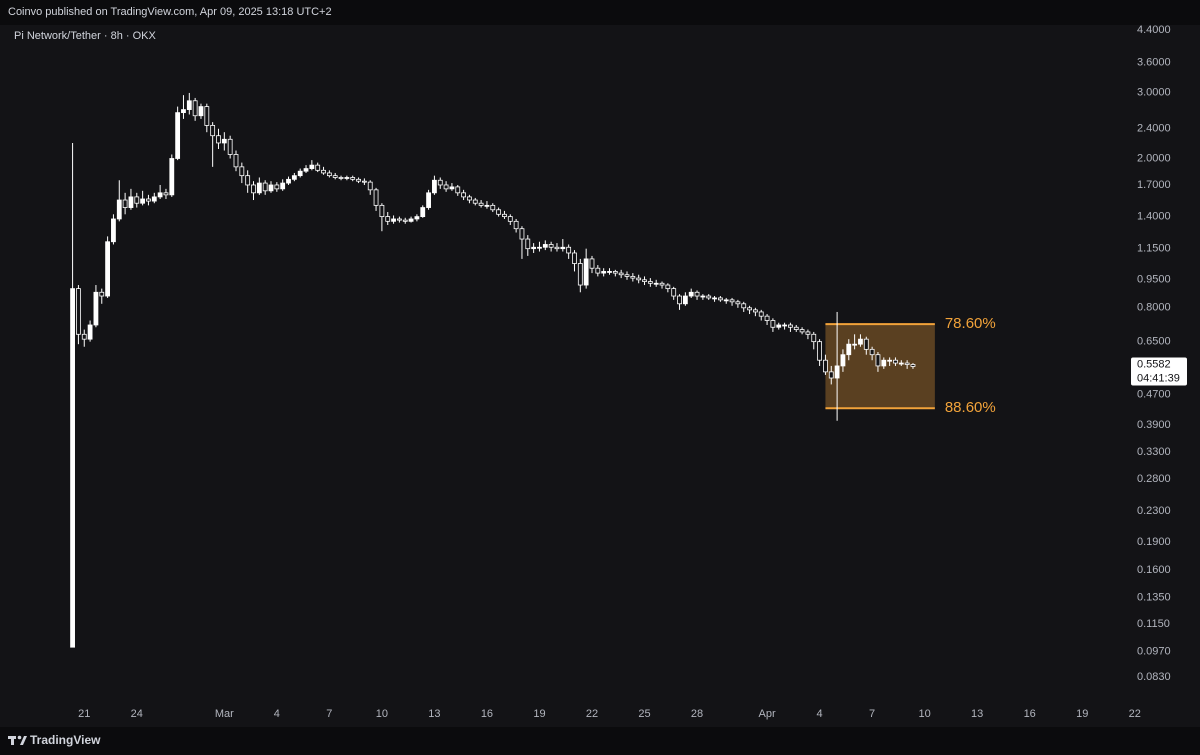 The width and height of the screenshot is (1200, 755). What do you see at coordinates (1154, 249) in the screenshot?
I see `y-tick-label: 1.1500` at bounding box center [1154, 249].